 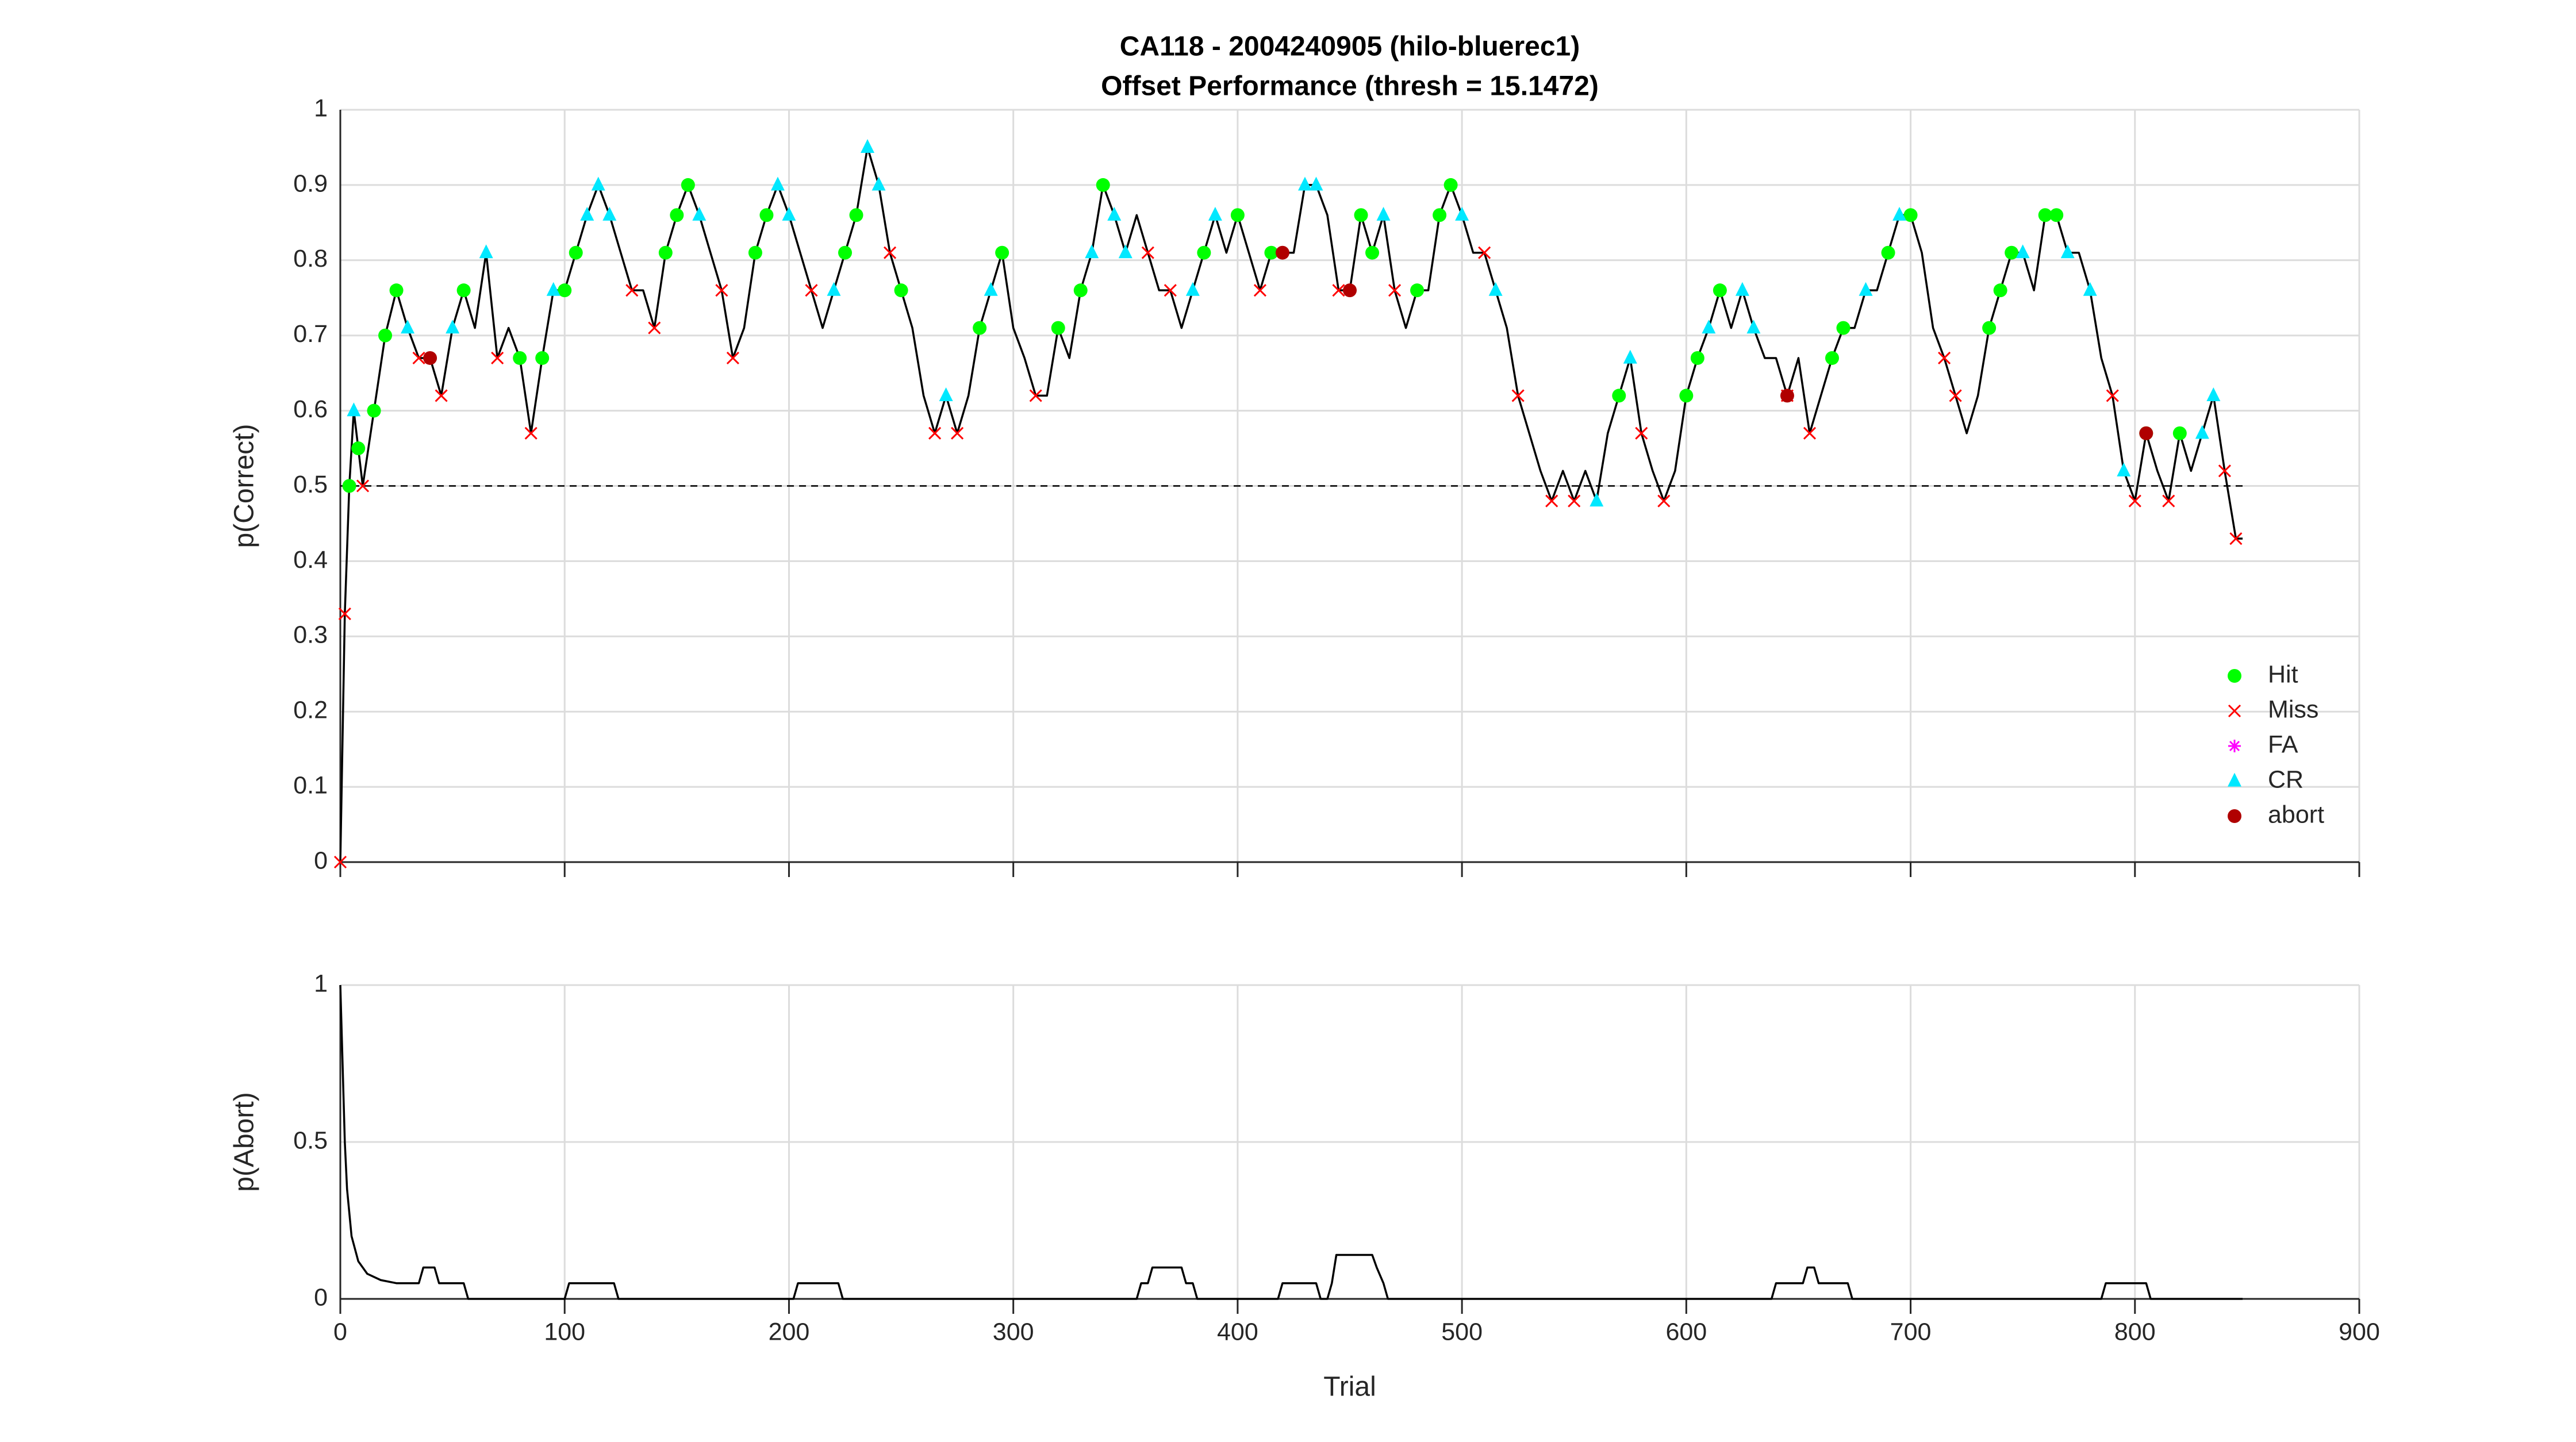 I want to click on y-tick-label: 0.5, so click(x=311, y=484).